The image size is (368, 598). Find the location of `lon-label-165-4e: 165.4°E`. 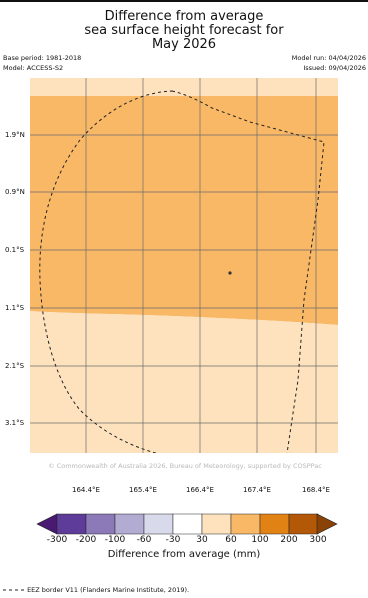

lon-label-165-4e: 165.4°E is located at coordinates (143, 490).